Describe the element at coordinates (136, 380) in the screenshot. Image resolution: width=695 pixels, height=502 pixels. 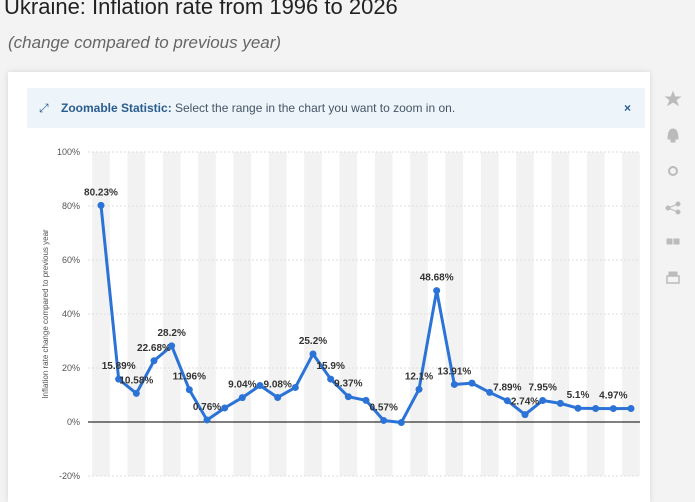
I see `value-label: 10.58%` at that location.